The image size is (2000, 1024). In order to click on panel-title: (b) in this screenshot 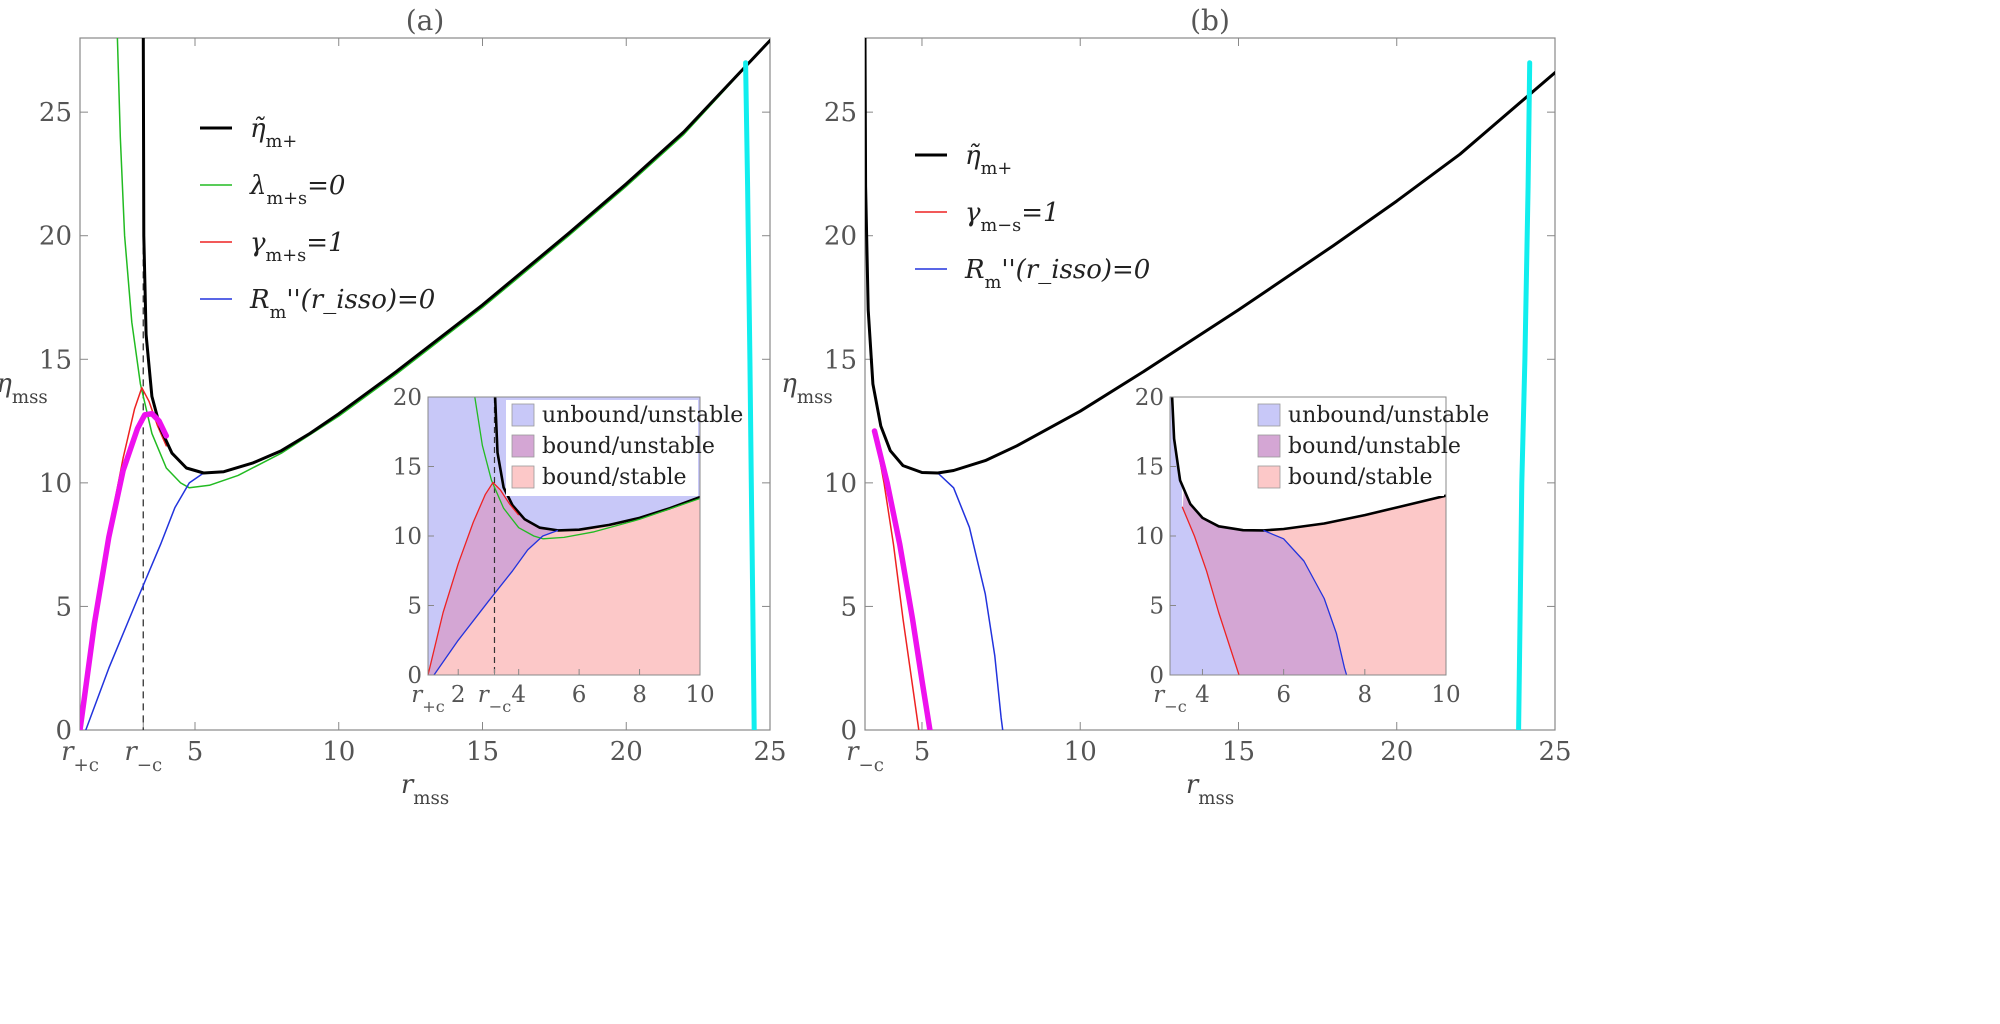, I will do `click(1210, 20)`.